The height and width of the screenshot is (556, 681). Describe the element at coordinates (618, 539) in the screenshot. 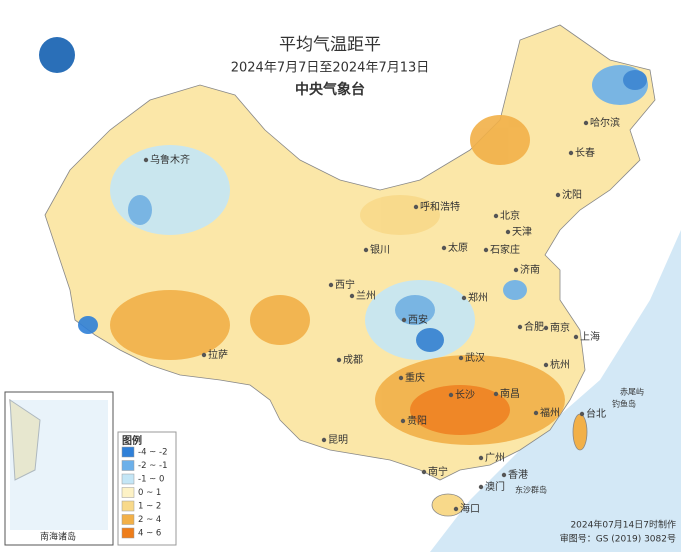

I see `footer-approval: 审图号：GS (2019) 3082号` at that location.